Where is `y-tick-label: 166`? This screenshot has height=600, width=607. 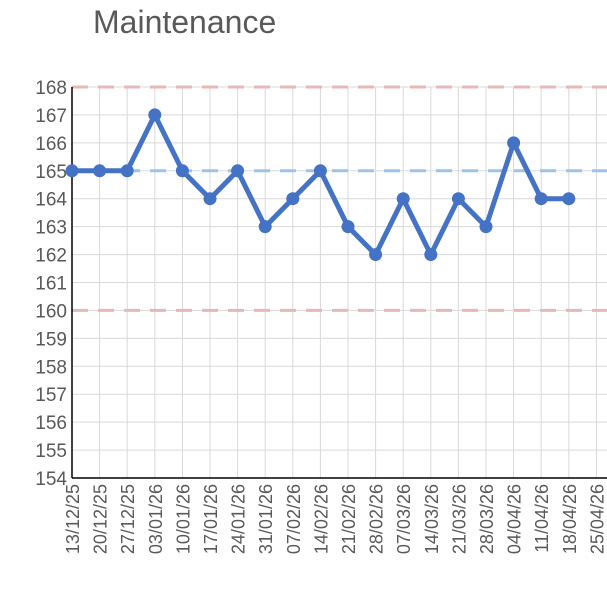 y-tick-label: 166 is located at coordinates (51, 144).